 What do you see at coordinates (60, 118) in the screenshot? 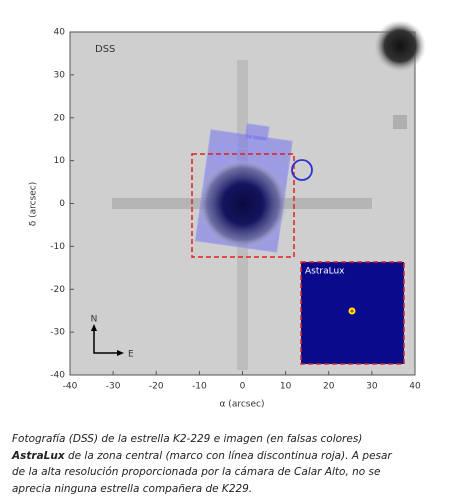
I see `y-tick-label: 20` at bounding box center [60, 118].